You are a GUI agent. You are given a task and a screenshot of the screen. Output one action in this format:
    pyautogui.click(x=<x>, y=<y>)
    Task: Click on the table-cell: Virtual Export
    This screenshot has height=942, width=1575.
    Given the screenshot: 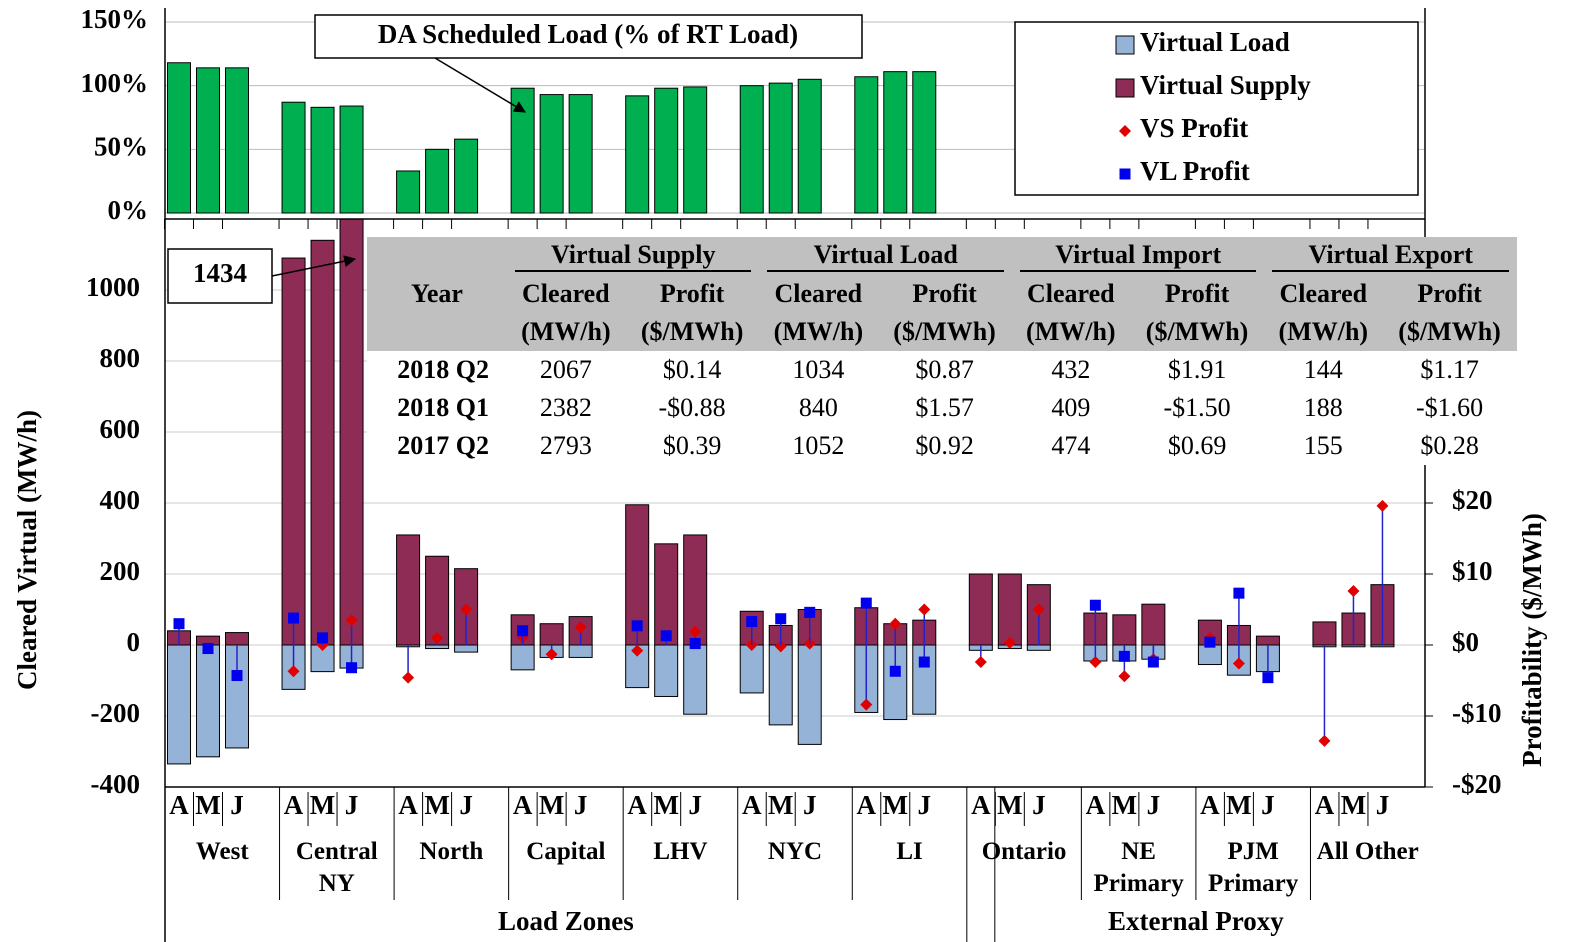 What is the action you would take?
    pyautogui.click(x=1390, y=256)
    